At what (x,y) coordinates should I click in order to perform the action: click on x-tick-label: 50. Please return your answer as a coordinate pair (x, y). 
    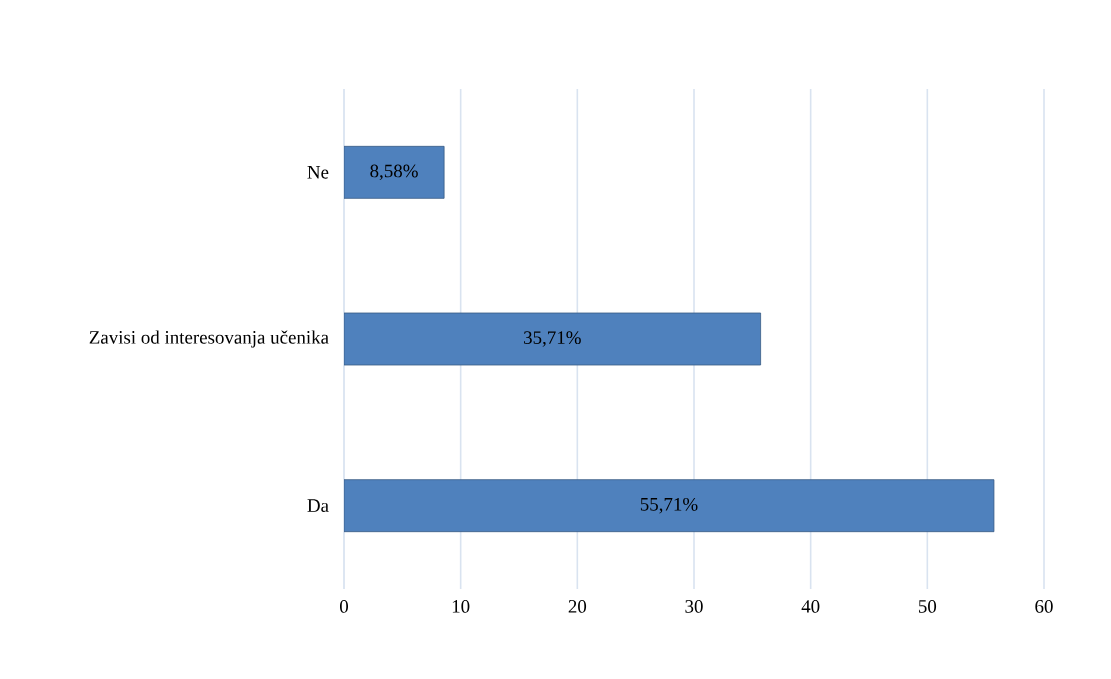
    Looking at the image, I should click on (927, 606).